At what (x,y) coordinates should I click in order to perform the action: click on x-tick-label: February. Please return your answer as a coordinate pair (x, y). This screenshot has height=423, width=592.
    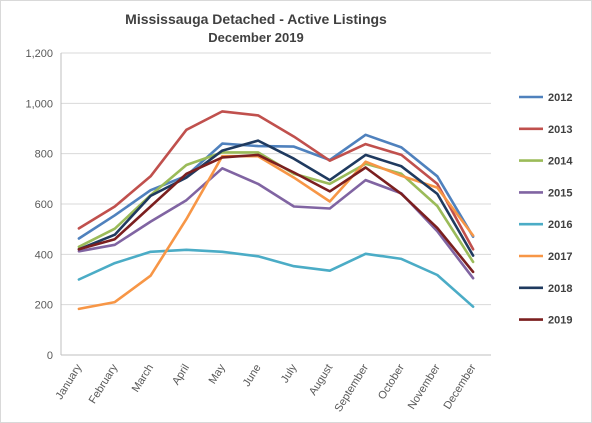
    Looking at the image, I should click on (104, 384).